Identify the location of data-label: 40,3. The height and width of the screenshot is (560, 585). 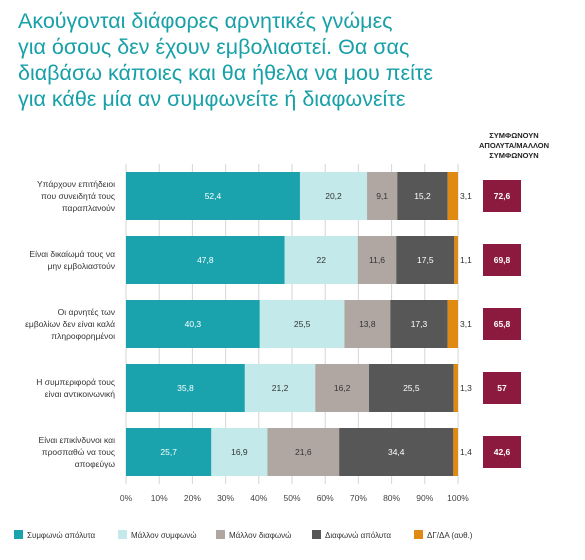
(193, 324).